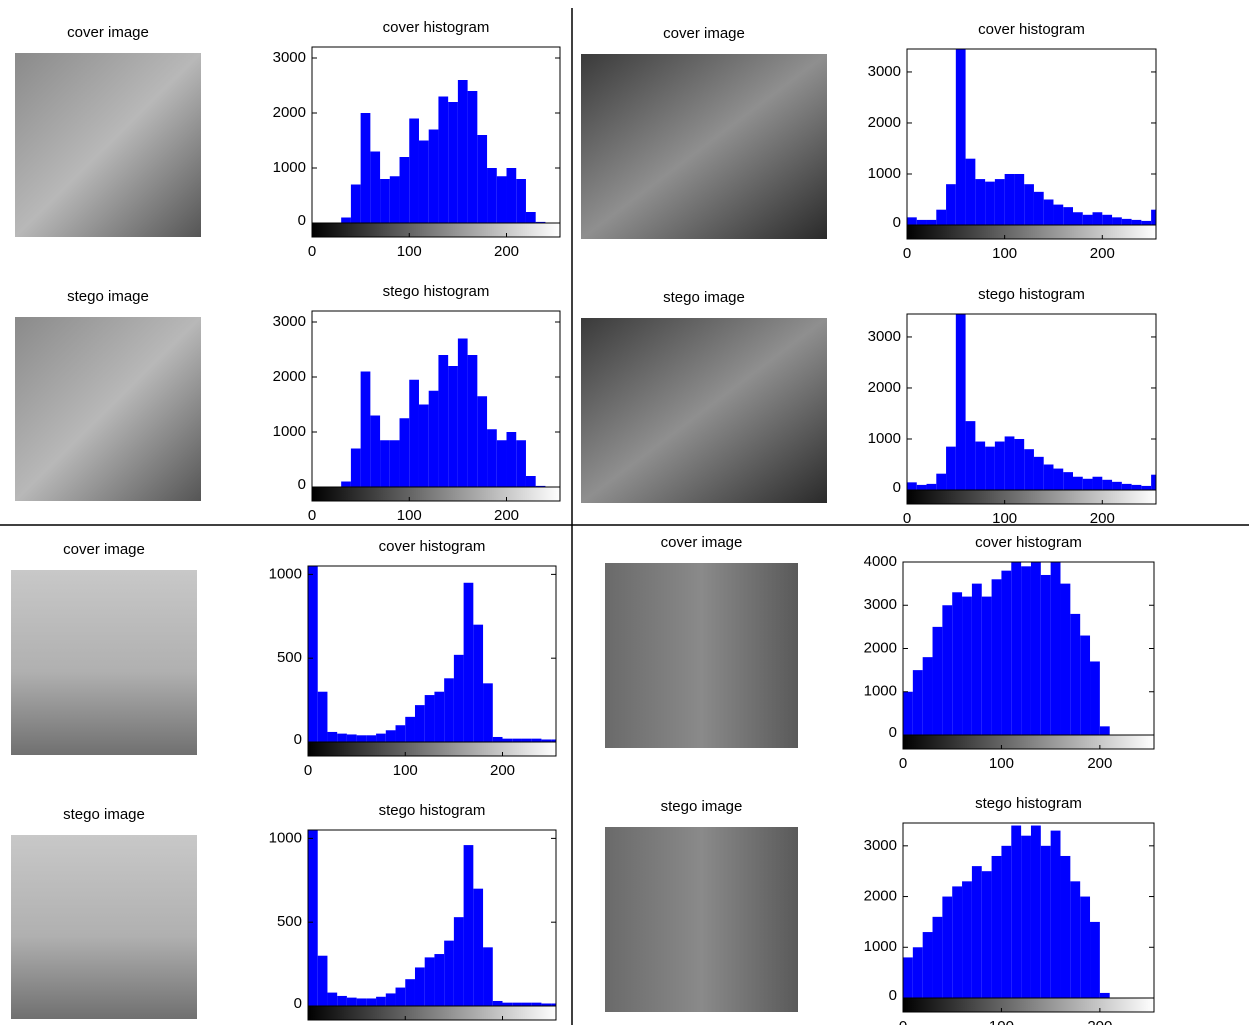 Image resolution: width=1249 pixels, height=1025 pixels. What do you see at coordinates (289, 921) in the screenshot?
I see `y-tick-label: 500` at bounding box center [289, 921].